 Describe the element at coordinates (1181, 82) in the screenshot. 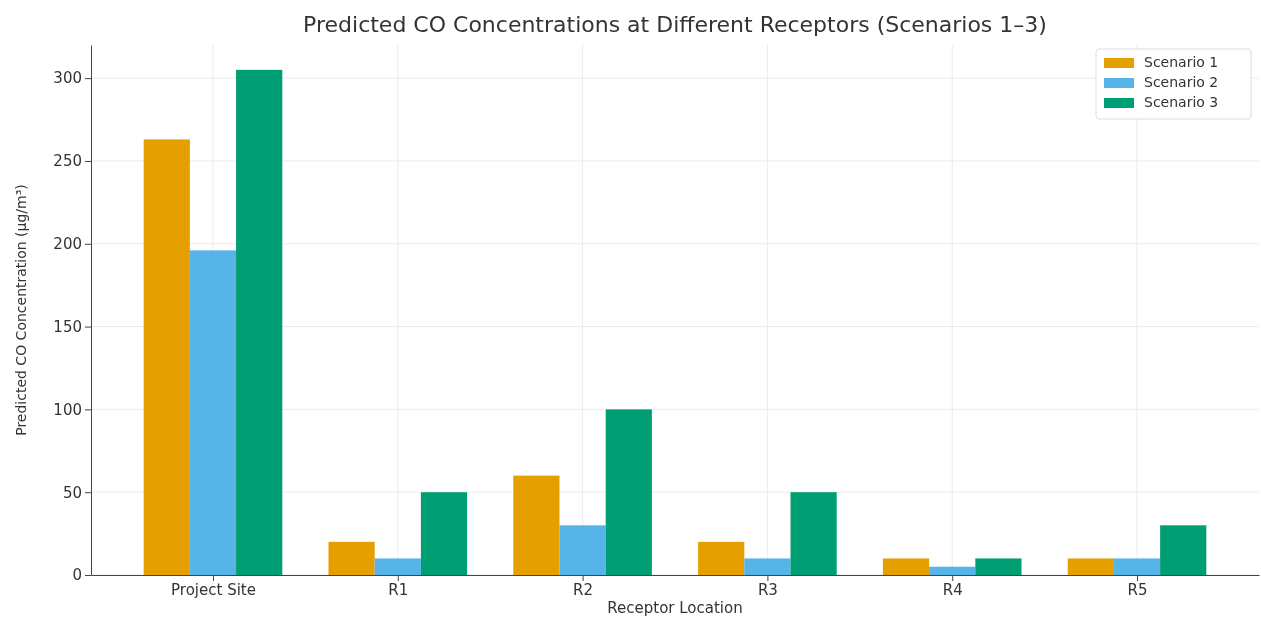

I see `legend-label: Scenario 2` at that location.